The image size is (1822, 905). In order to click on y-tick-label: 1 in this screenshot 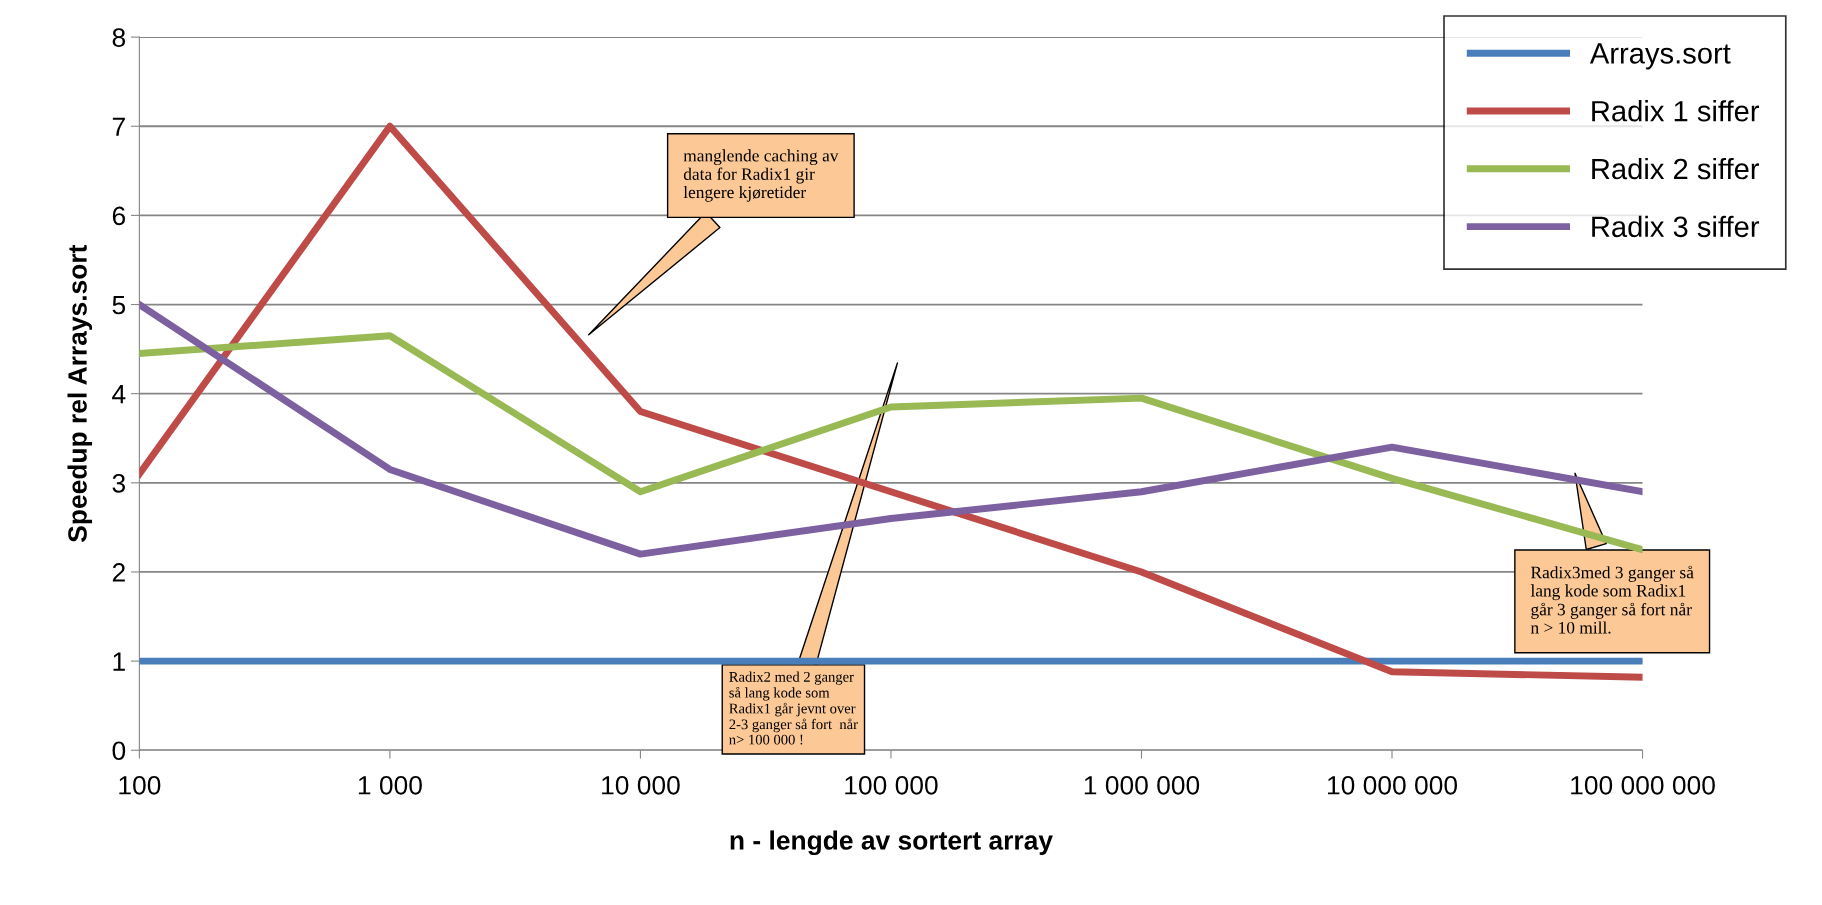, I will do `click(119, 661)`.